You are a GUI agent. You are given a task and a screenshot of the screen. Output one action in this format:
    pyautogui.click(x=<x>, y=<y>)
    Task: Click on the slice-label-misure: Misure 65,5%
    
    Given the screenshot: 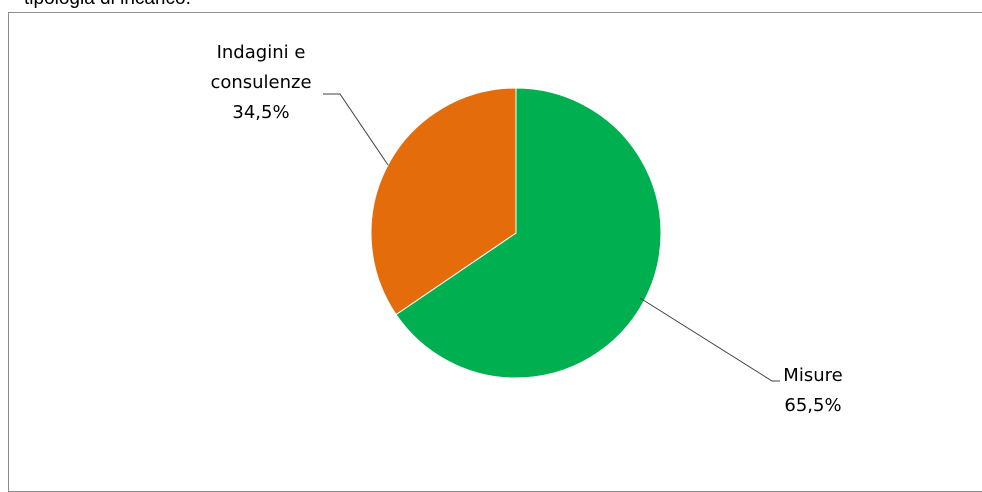 What is the action you would take?
    pyautogui.click(x=812, y=390)
    